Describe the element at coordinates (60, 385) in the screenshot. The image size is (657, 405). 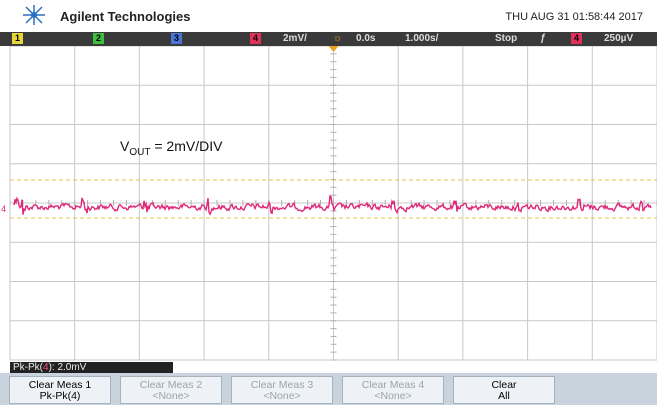
I see `softkey-label: Clear Meas 1` at that location.